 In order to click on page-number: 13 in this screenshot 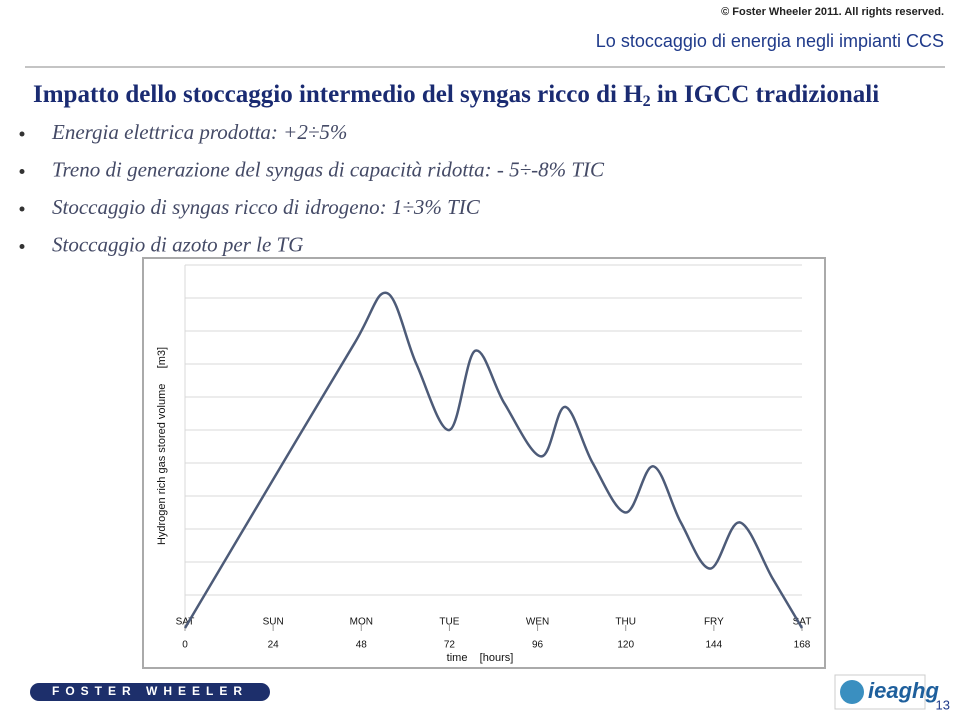, I will do `click(943, 704)`.